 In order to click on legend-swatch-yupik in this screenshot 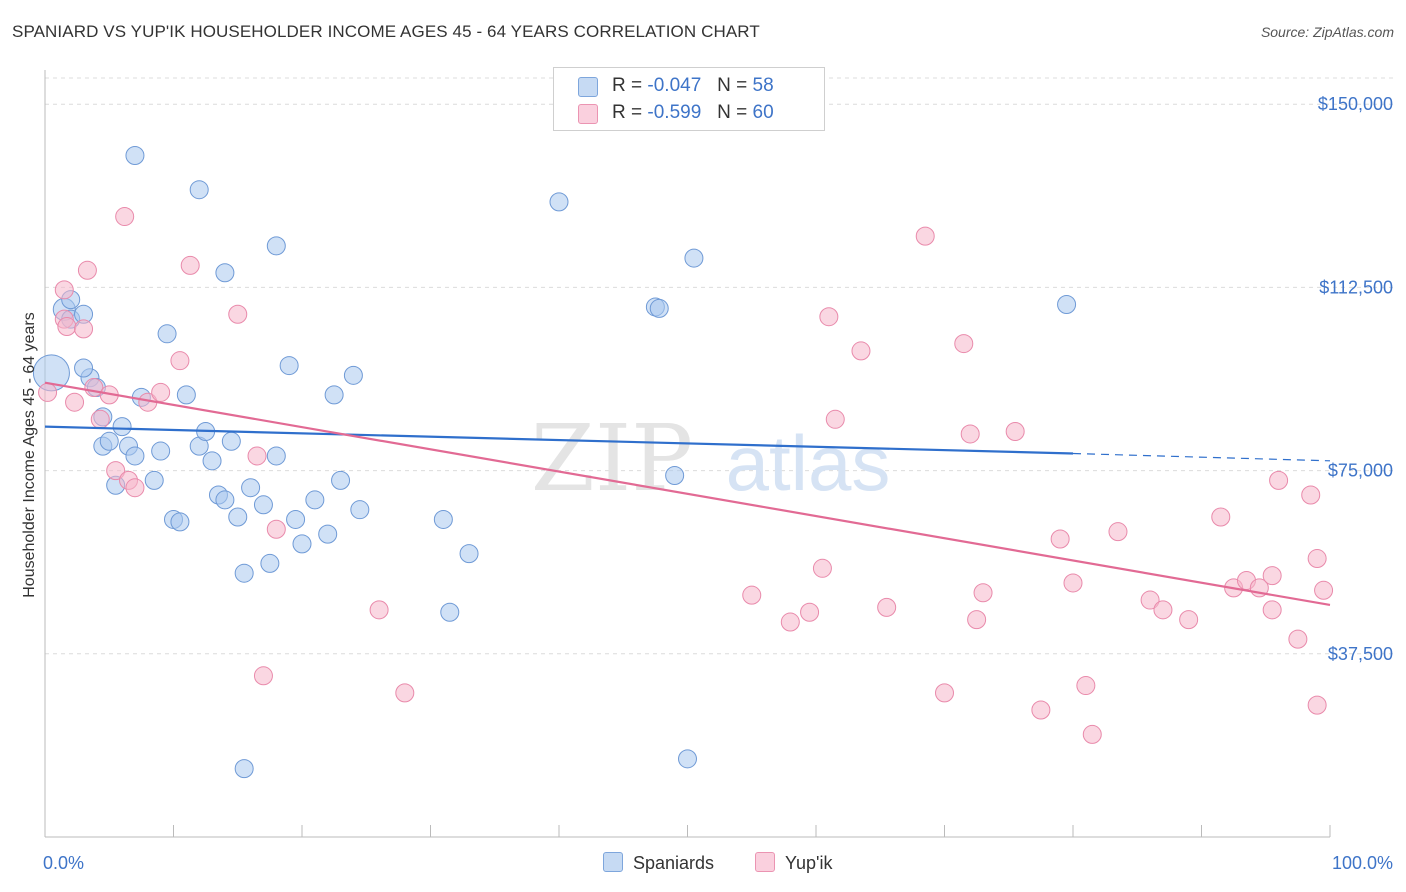, I will do `click(588, 114)`.